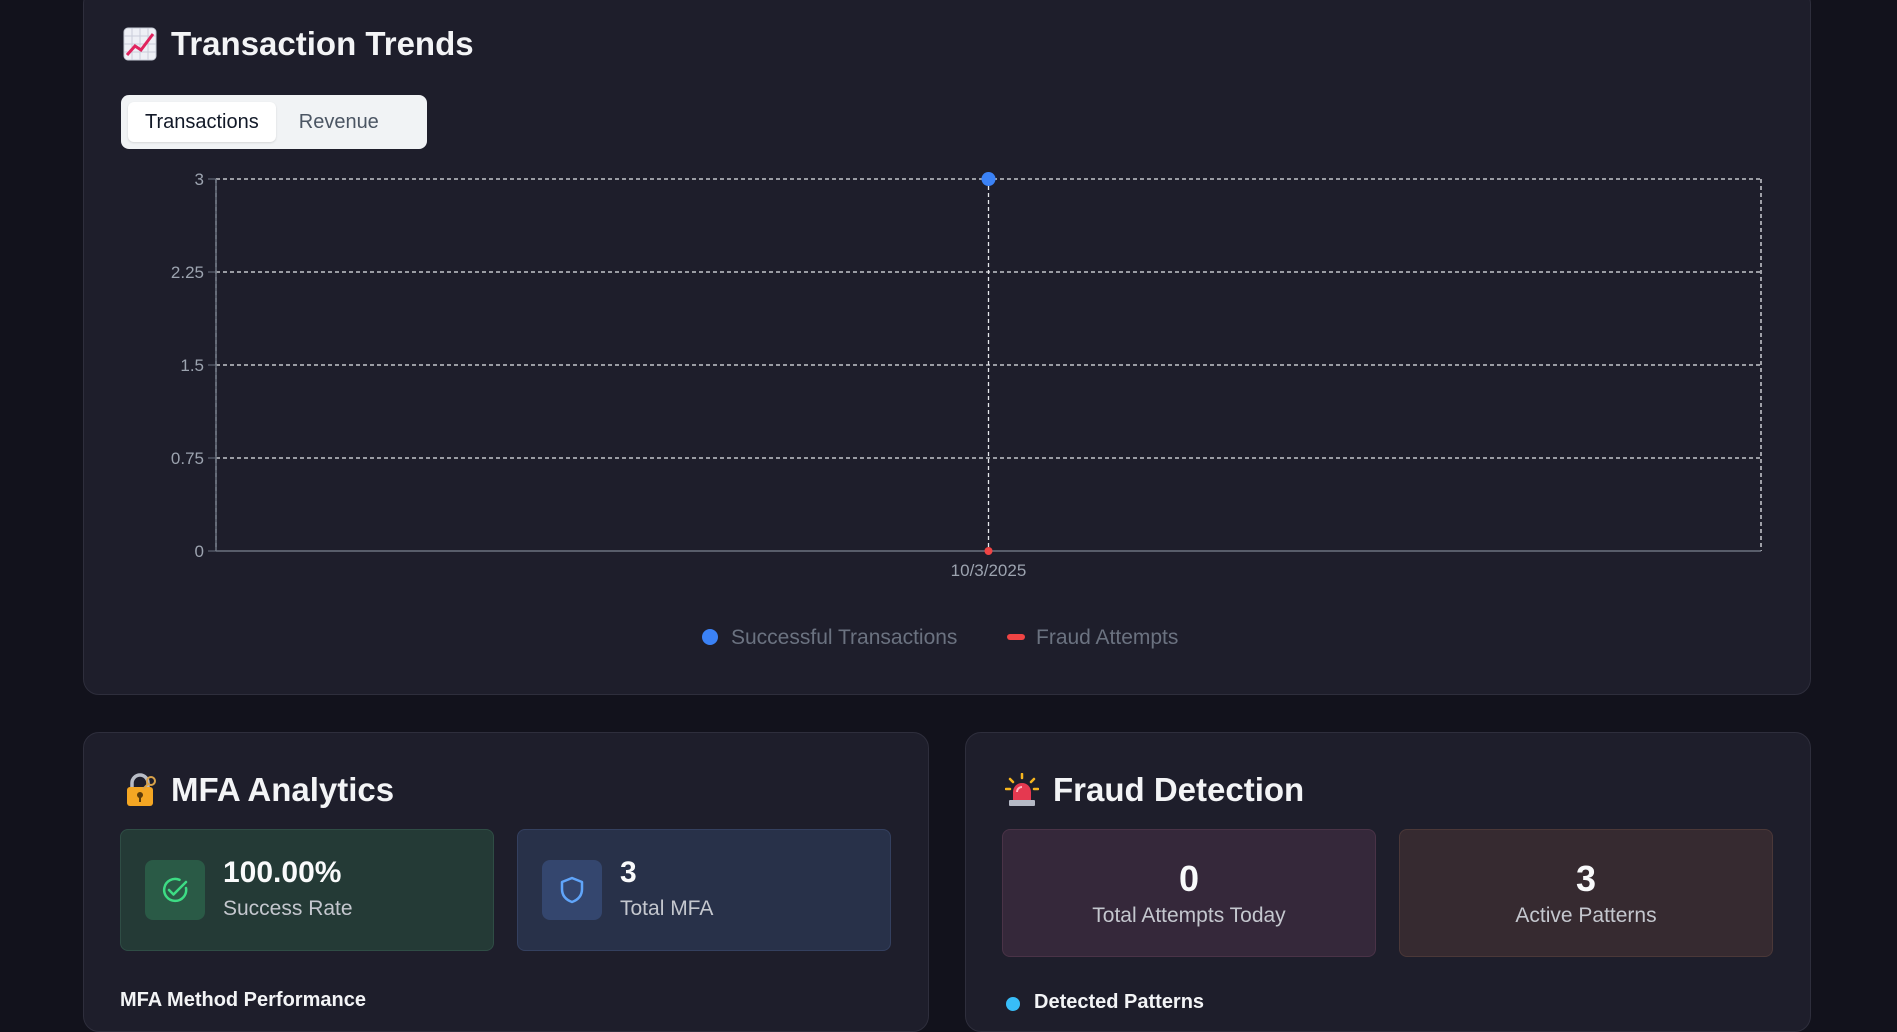  Describe the element at coordinates (175, 890) in the screenshot. I see `check-circle-icon` at that location.